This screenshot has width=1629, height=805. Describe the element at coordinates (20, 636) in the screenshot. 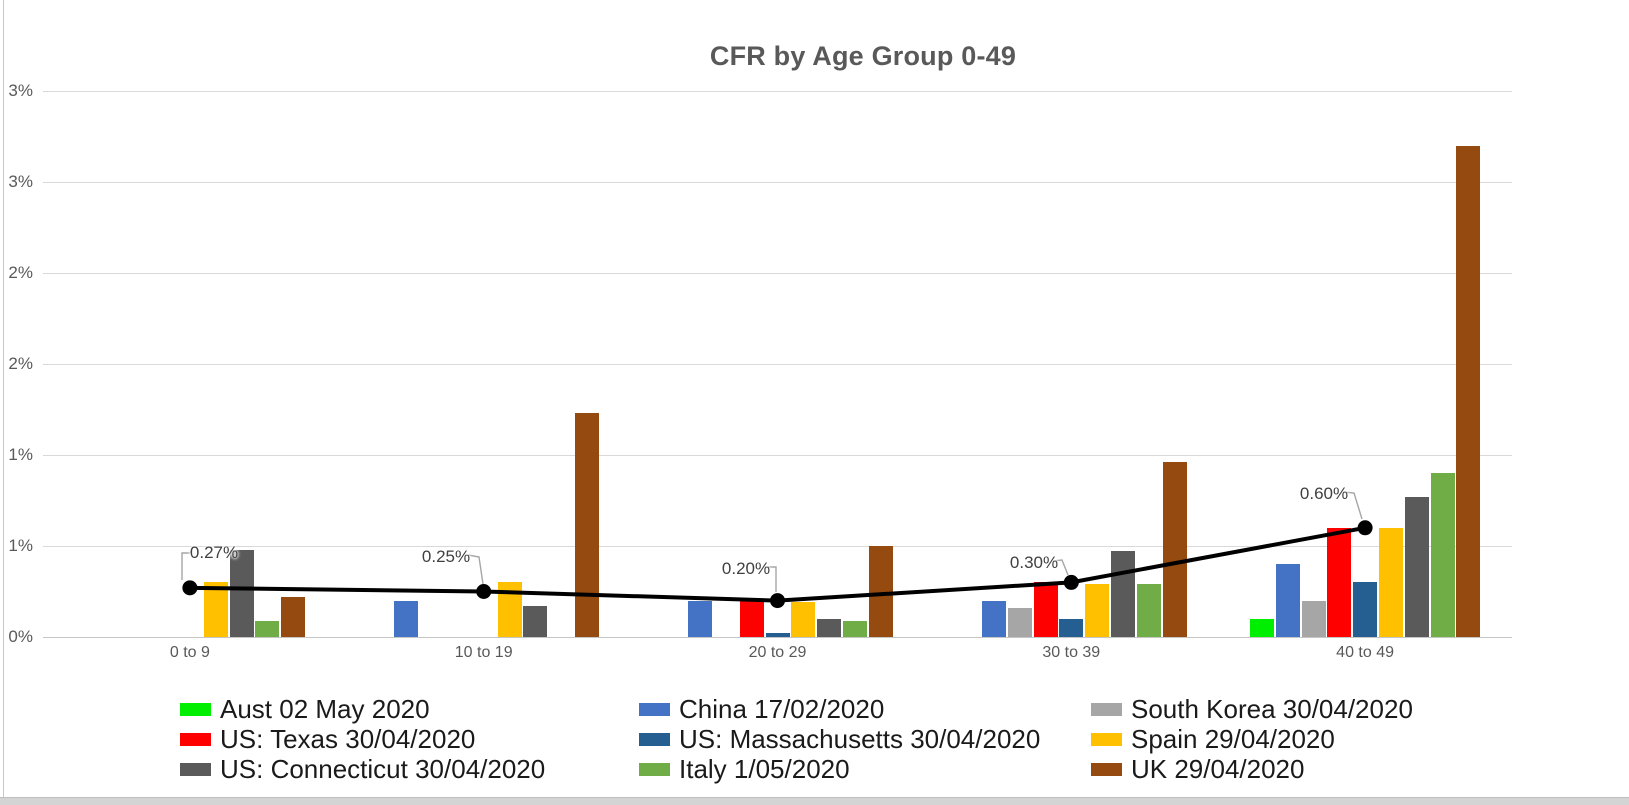

I see `y-axis-tick-label: 0%` at that location.